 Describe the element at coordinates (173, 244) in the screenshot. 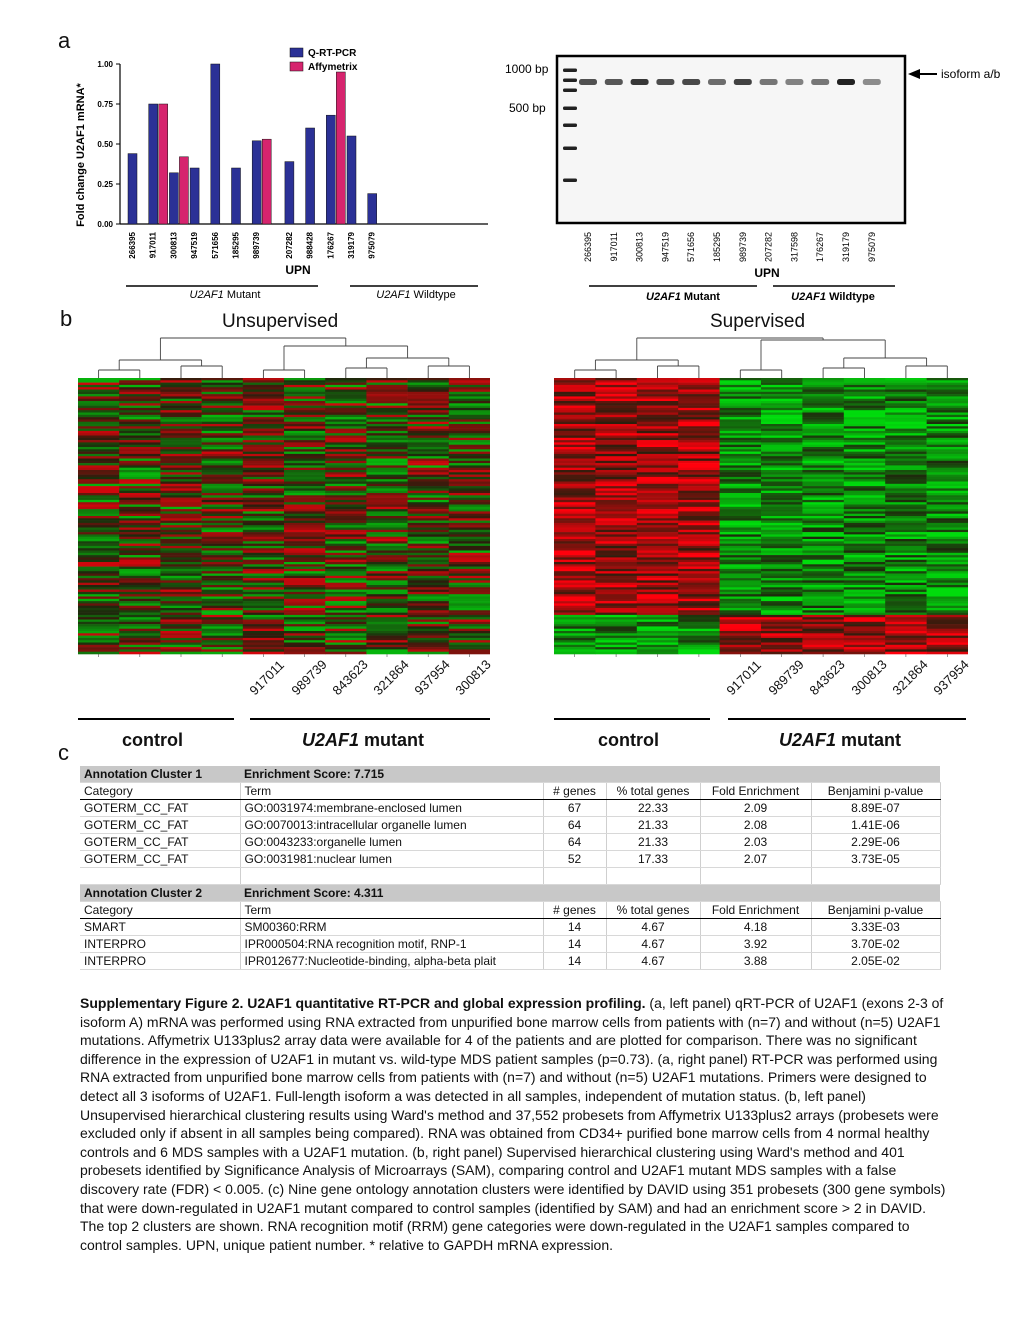

I see `x-tick-label: 300813` at that location.